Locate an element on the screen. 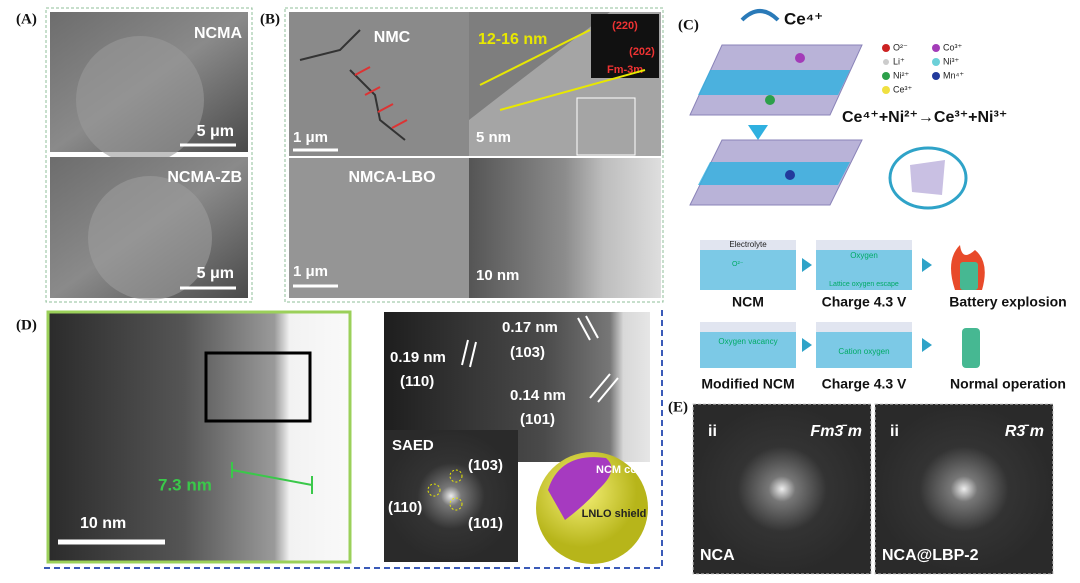 This screenshot has height=583, width=1080. ion-label: Ce⁴⁺ is located at coordinates (803, 18).